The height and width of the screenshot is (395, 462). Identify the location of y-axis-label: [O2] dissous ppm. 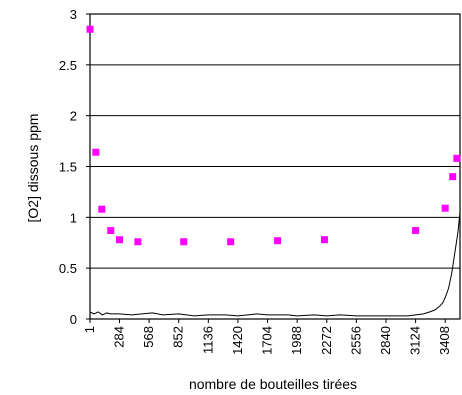
(33, 168).